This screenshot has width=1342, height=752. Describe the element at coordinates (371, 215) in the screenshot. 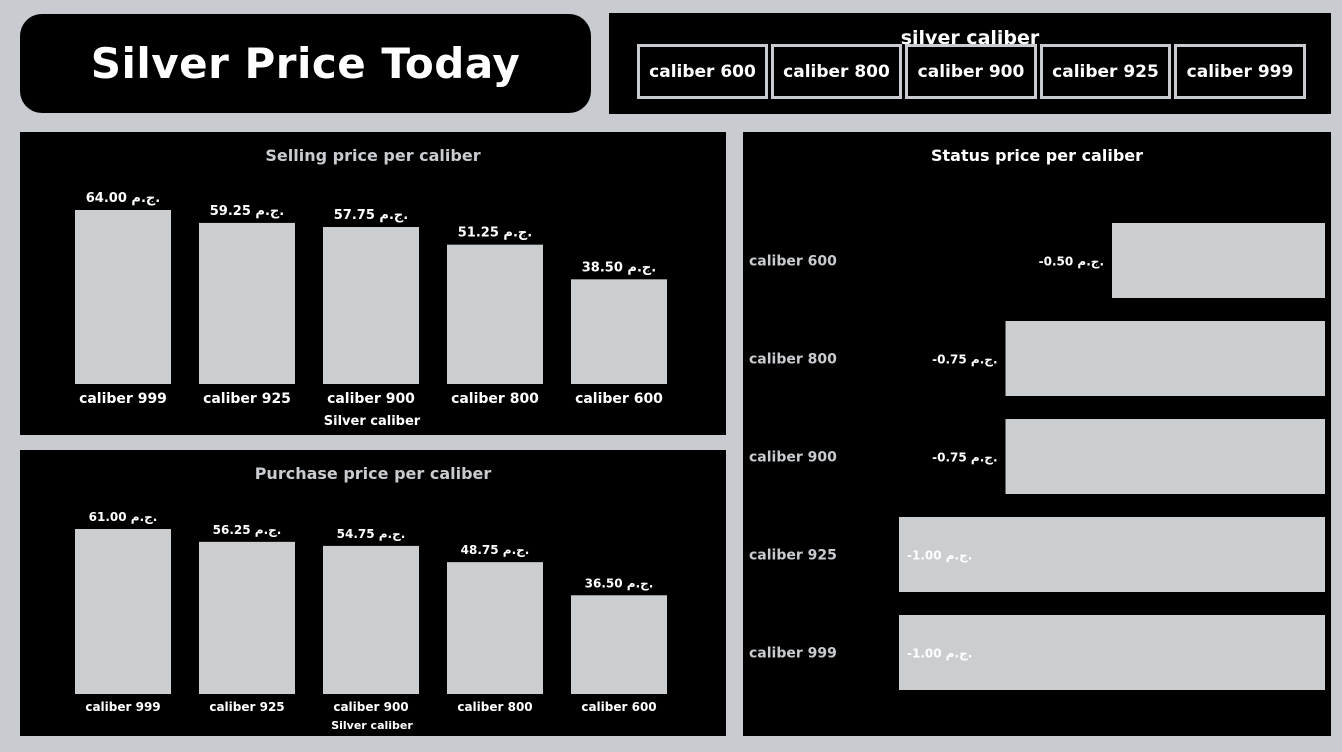

I see `selling-value-label: 57.75 ج.م.` at that location.